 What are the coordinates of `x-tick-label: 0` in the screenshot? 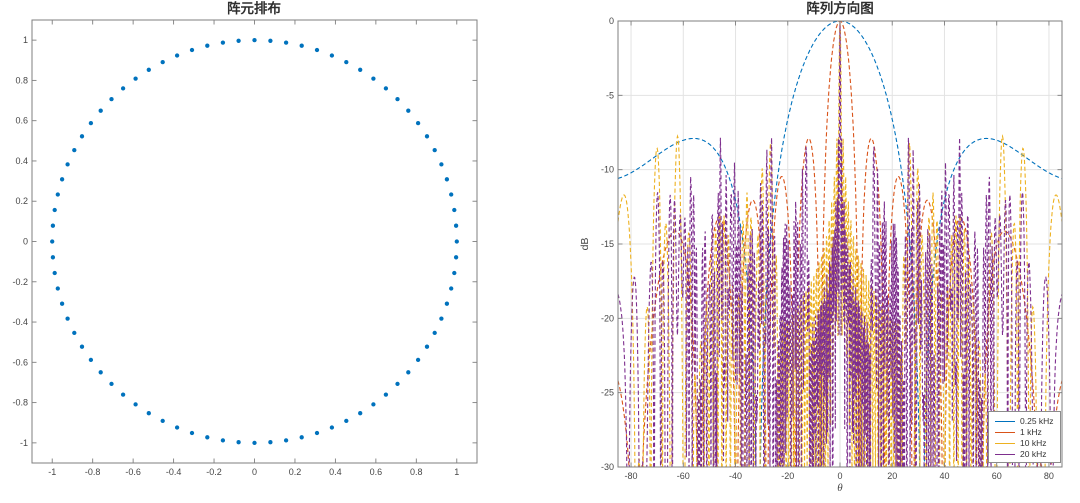 It's located at (254, 472).